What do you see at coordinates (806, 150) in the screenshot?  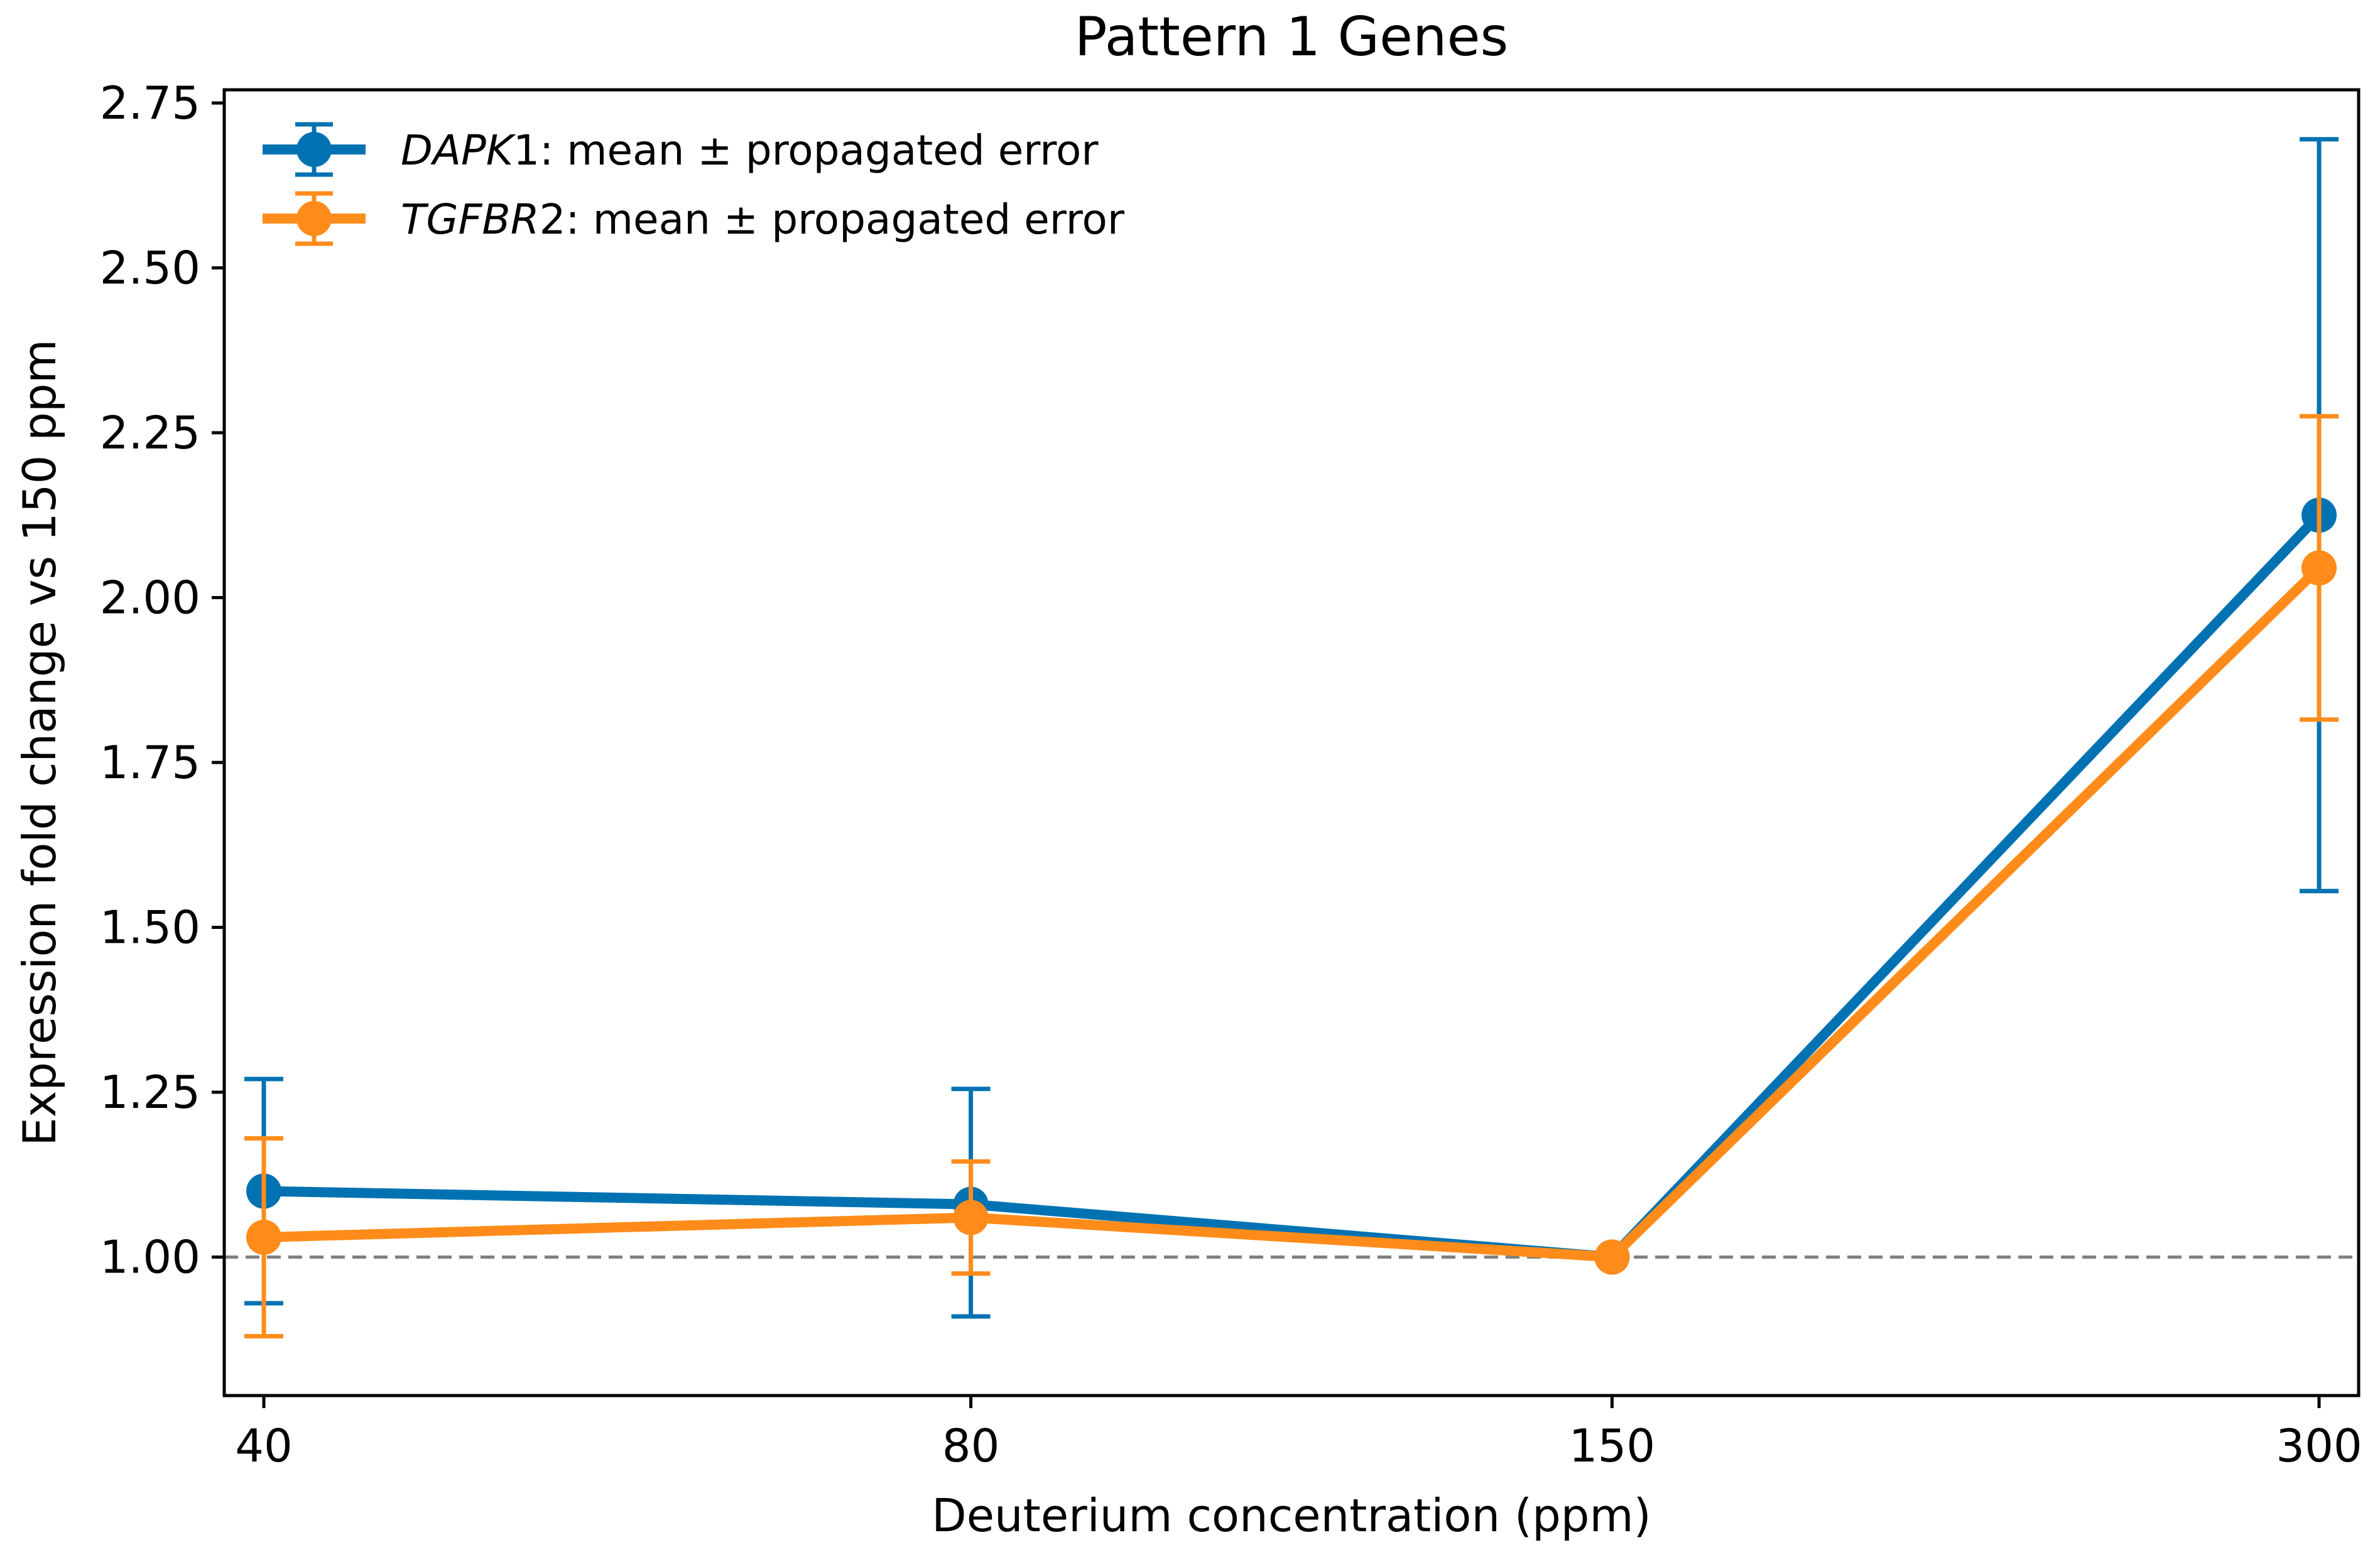 I see `legend-label-rest: 1: mean ± propagated error` at bounding box center [806, 150].